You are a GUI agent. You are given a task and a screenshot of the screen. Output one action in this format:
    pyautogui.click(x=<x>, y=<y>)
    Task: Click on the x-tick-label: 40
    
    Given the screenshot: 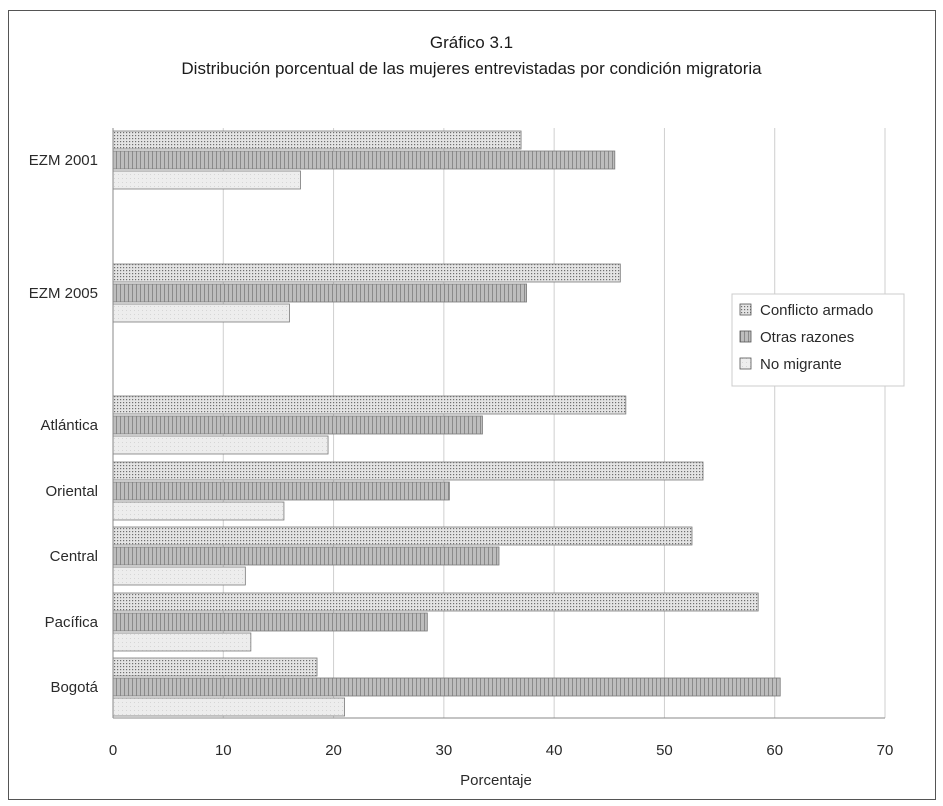 What is the action you would take?
    pyautogui.click(x=554, y=750)
    